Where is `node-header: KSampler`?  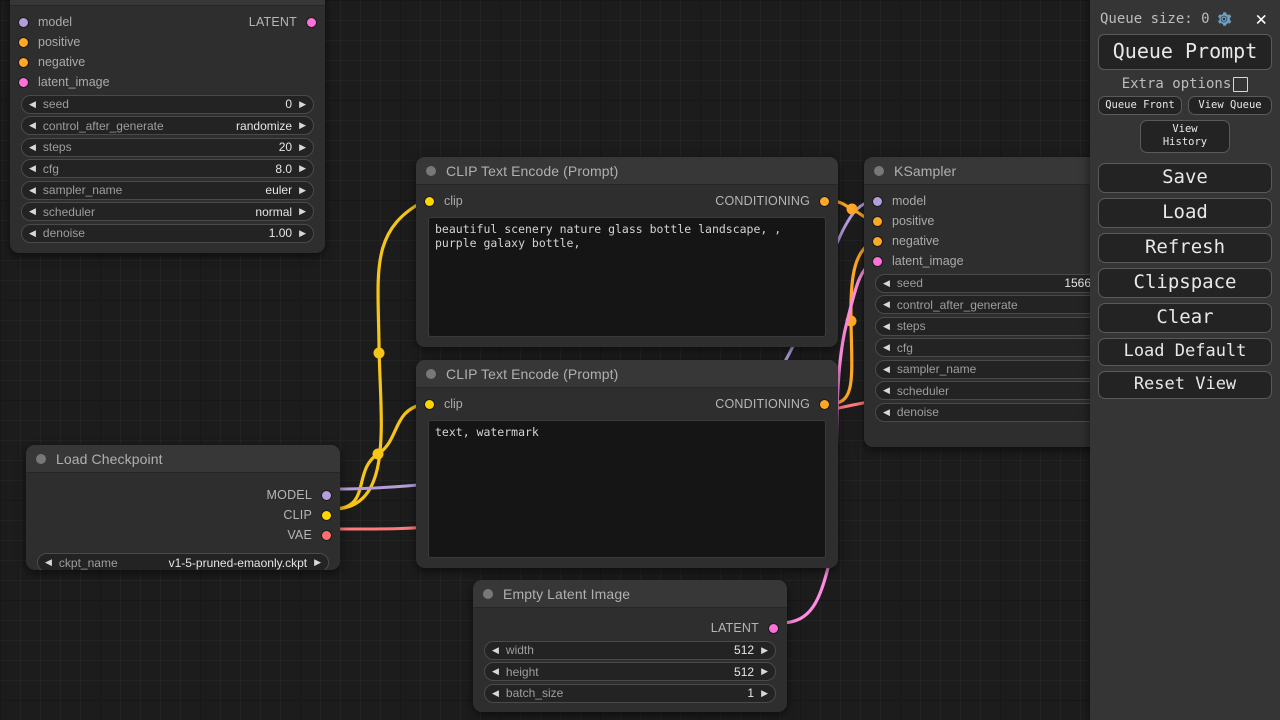 node-header: KSampler is located at coordinates (167, 3).